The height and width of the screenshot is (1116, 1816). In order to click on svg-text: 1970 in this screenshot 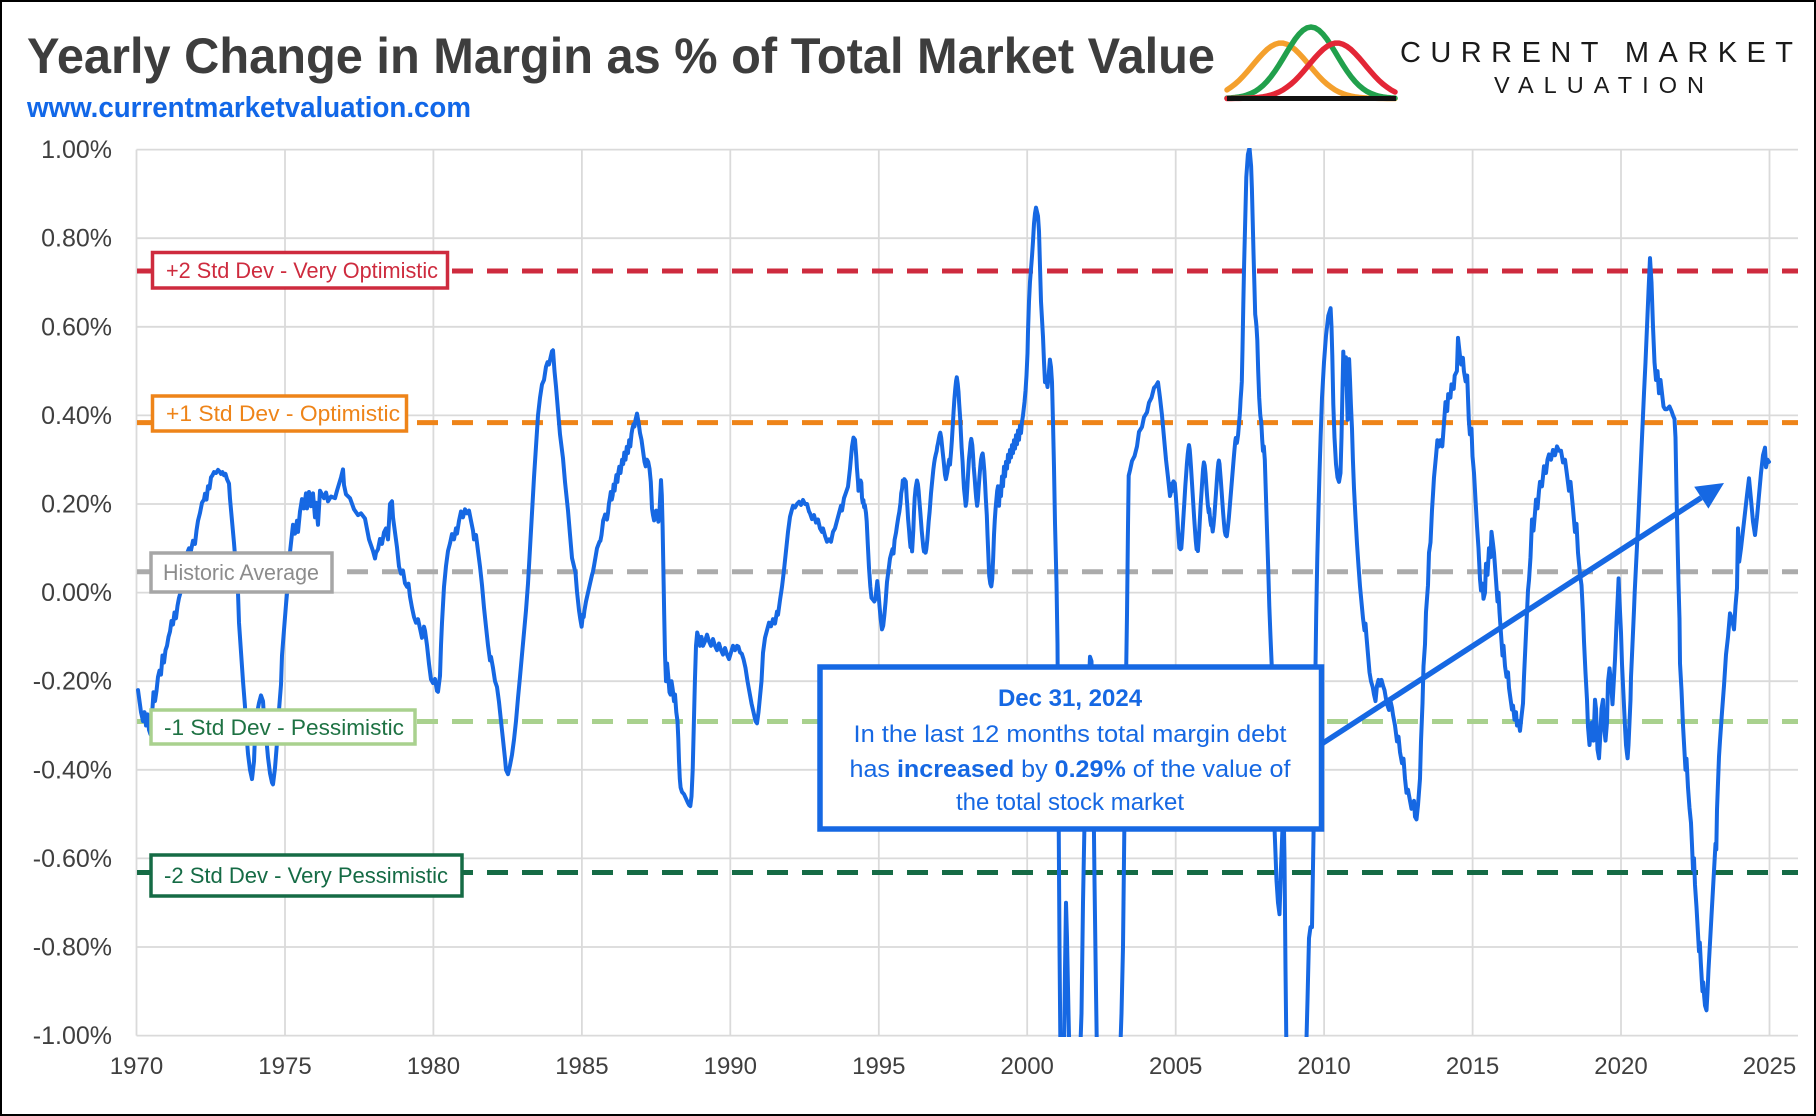, I will do `click(136, 1066)`.